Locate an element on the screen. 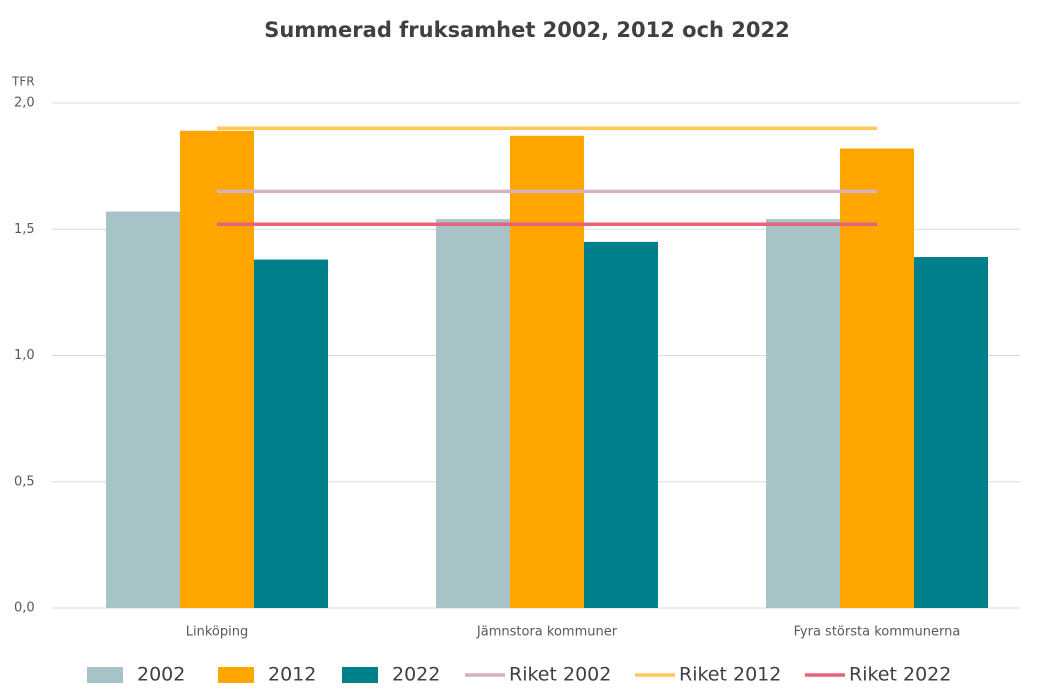 This screenshot has width=1038, height=691. legend-label: Riket 2022 is located at coordinates (900, 675).